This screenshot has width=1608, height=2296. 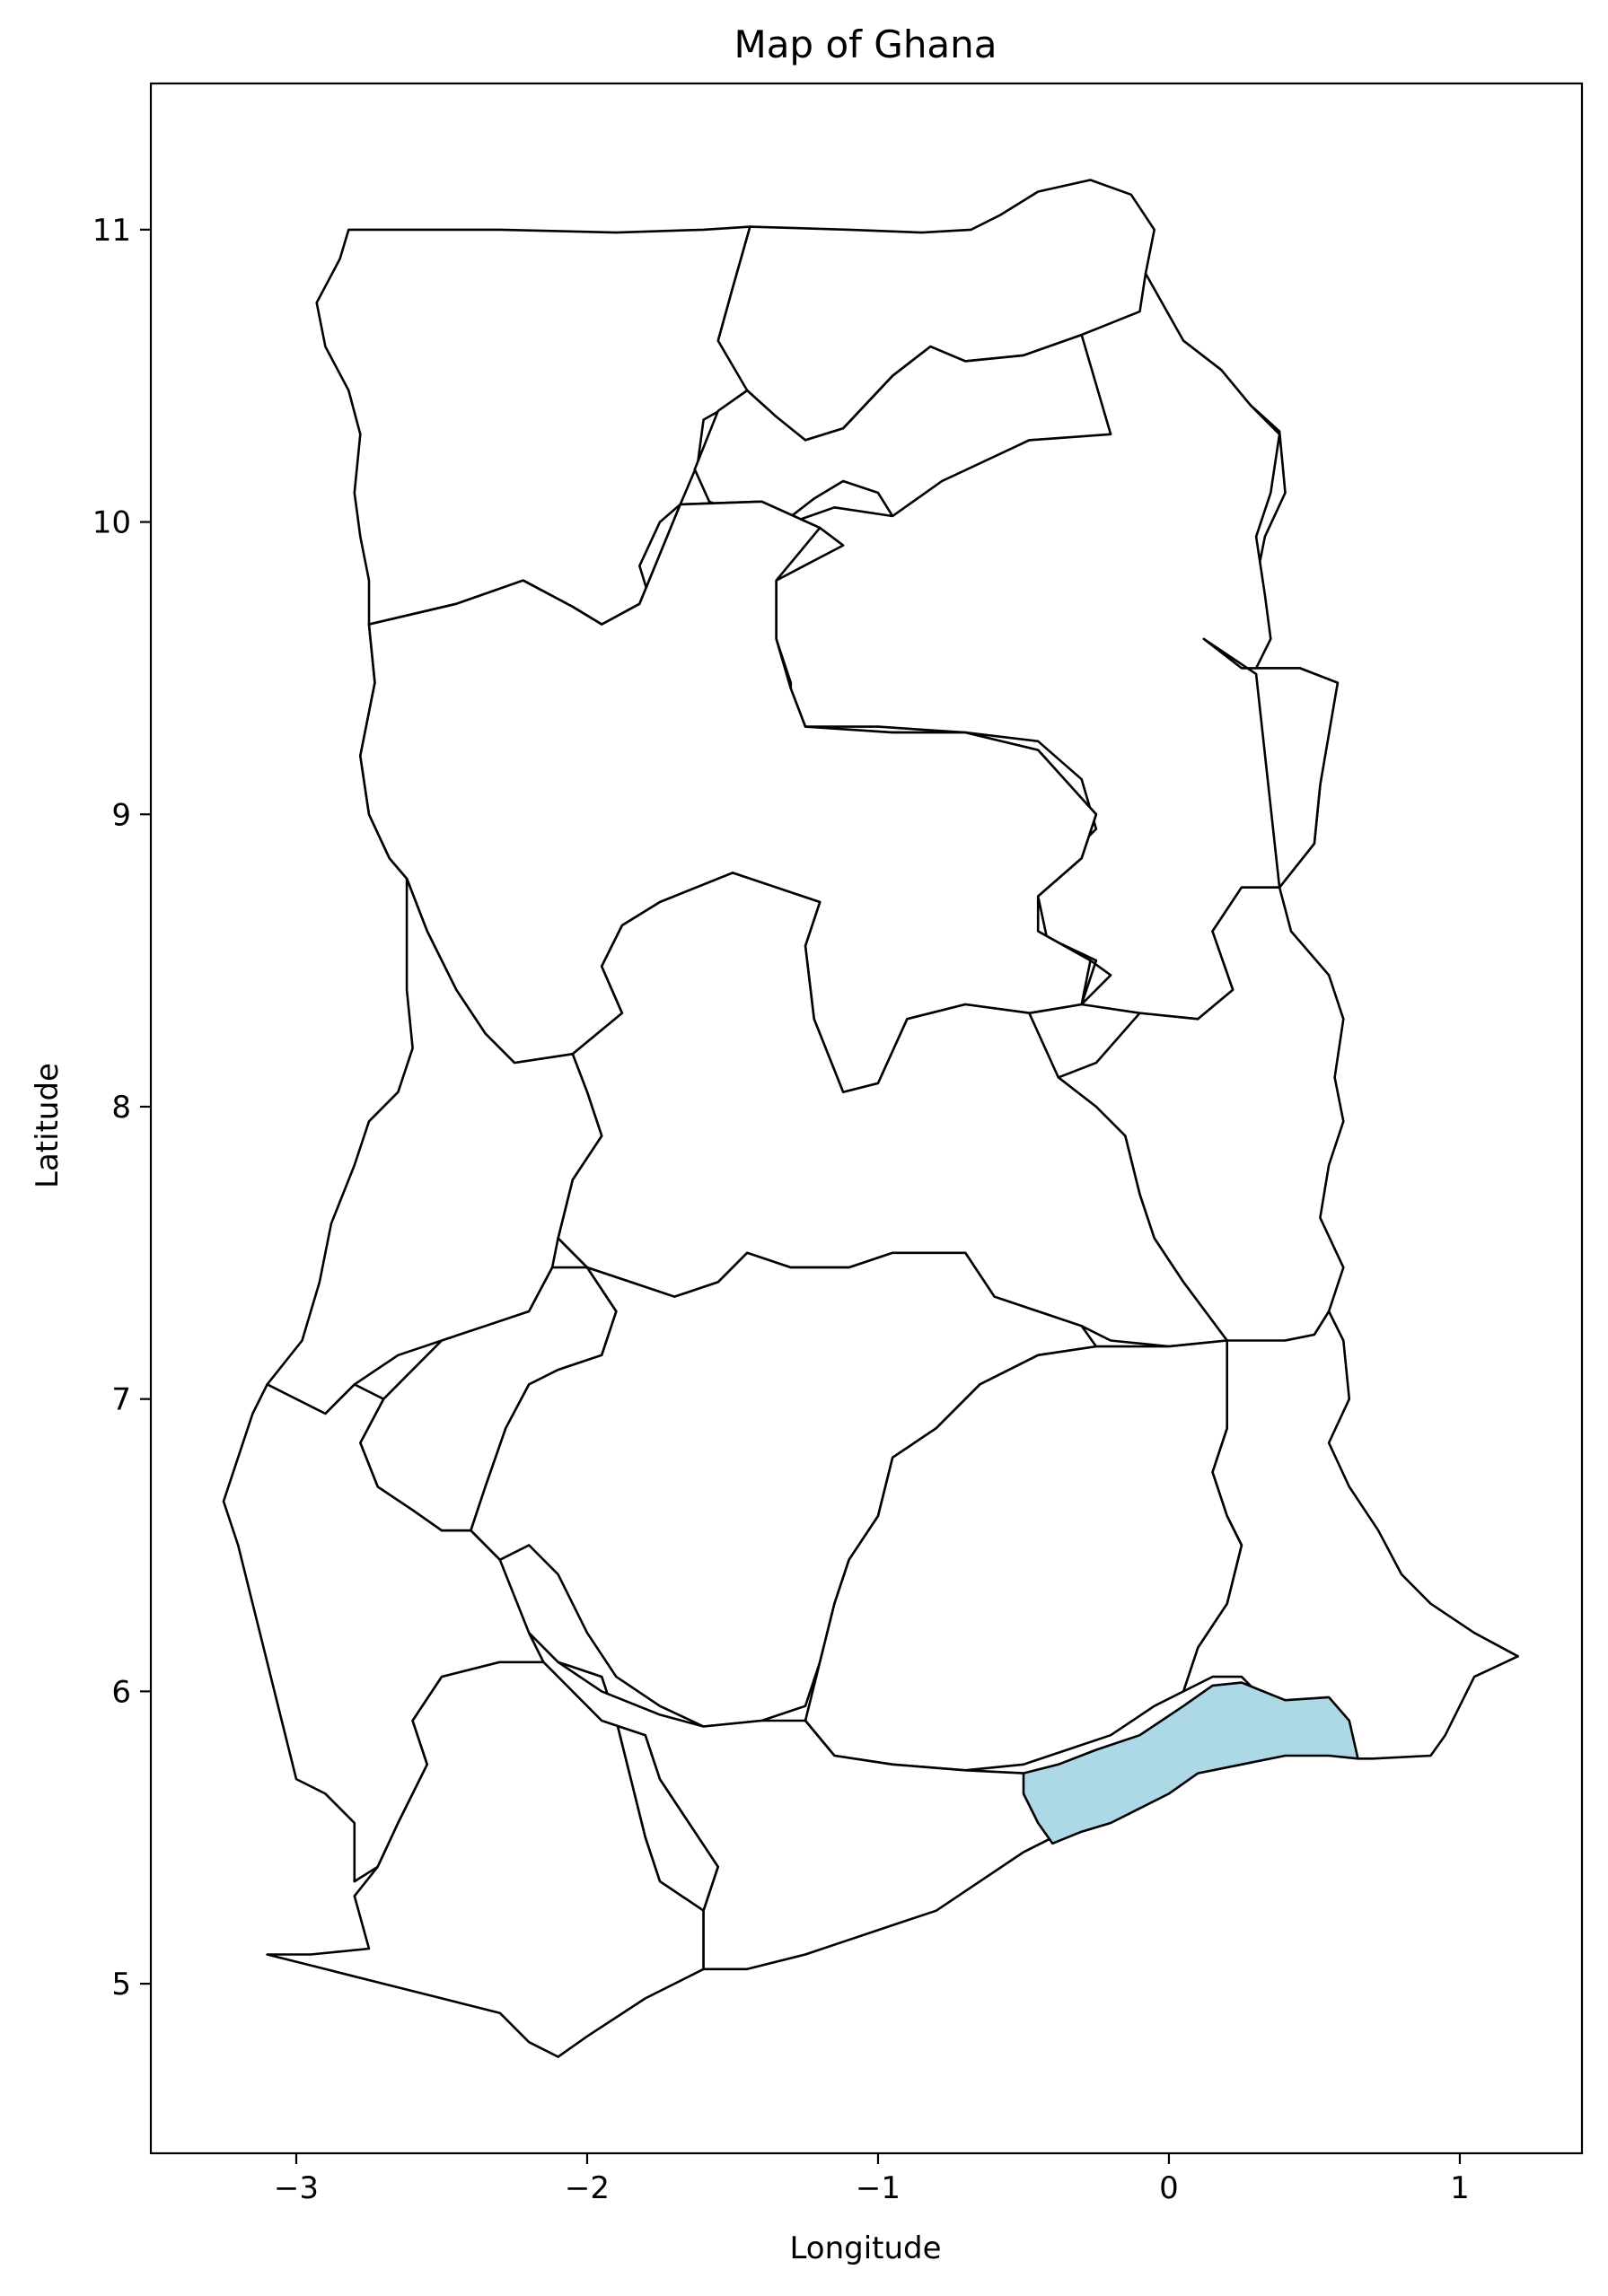 I want to click on region-bono, so click(x=434, y=1146).